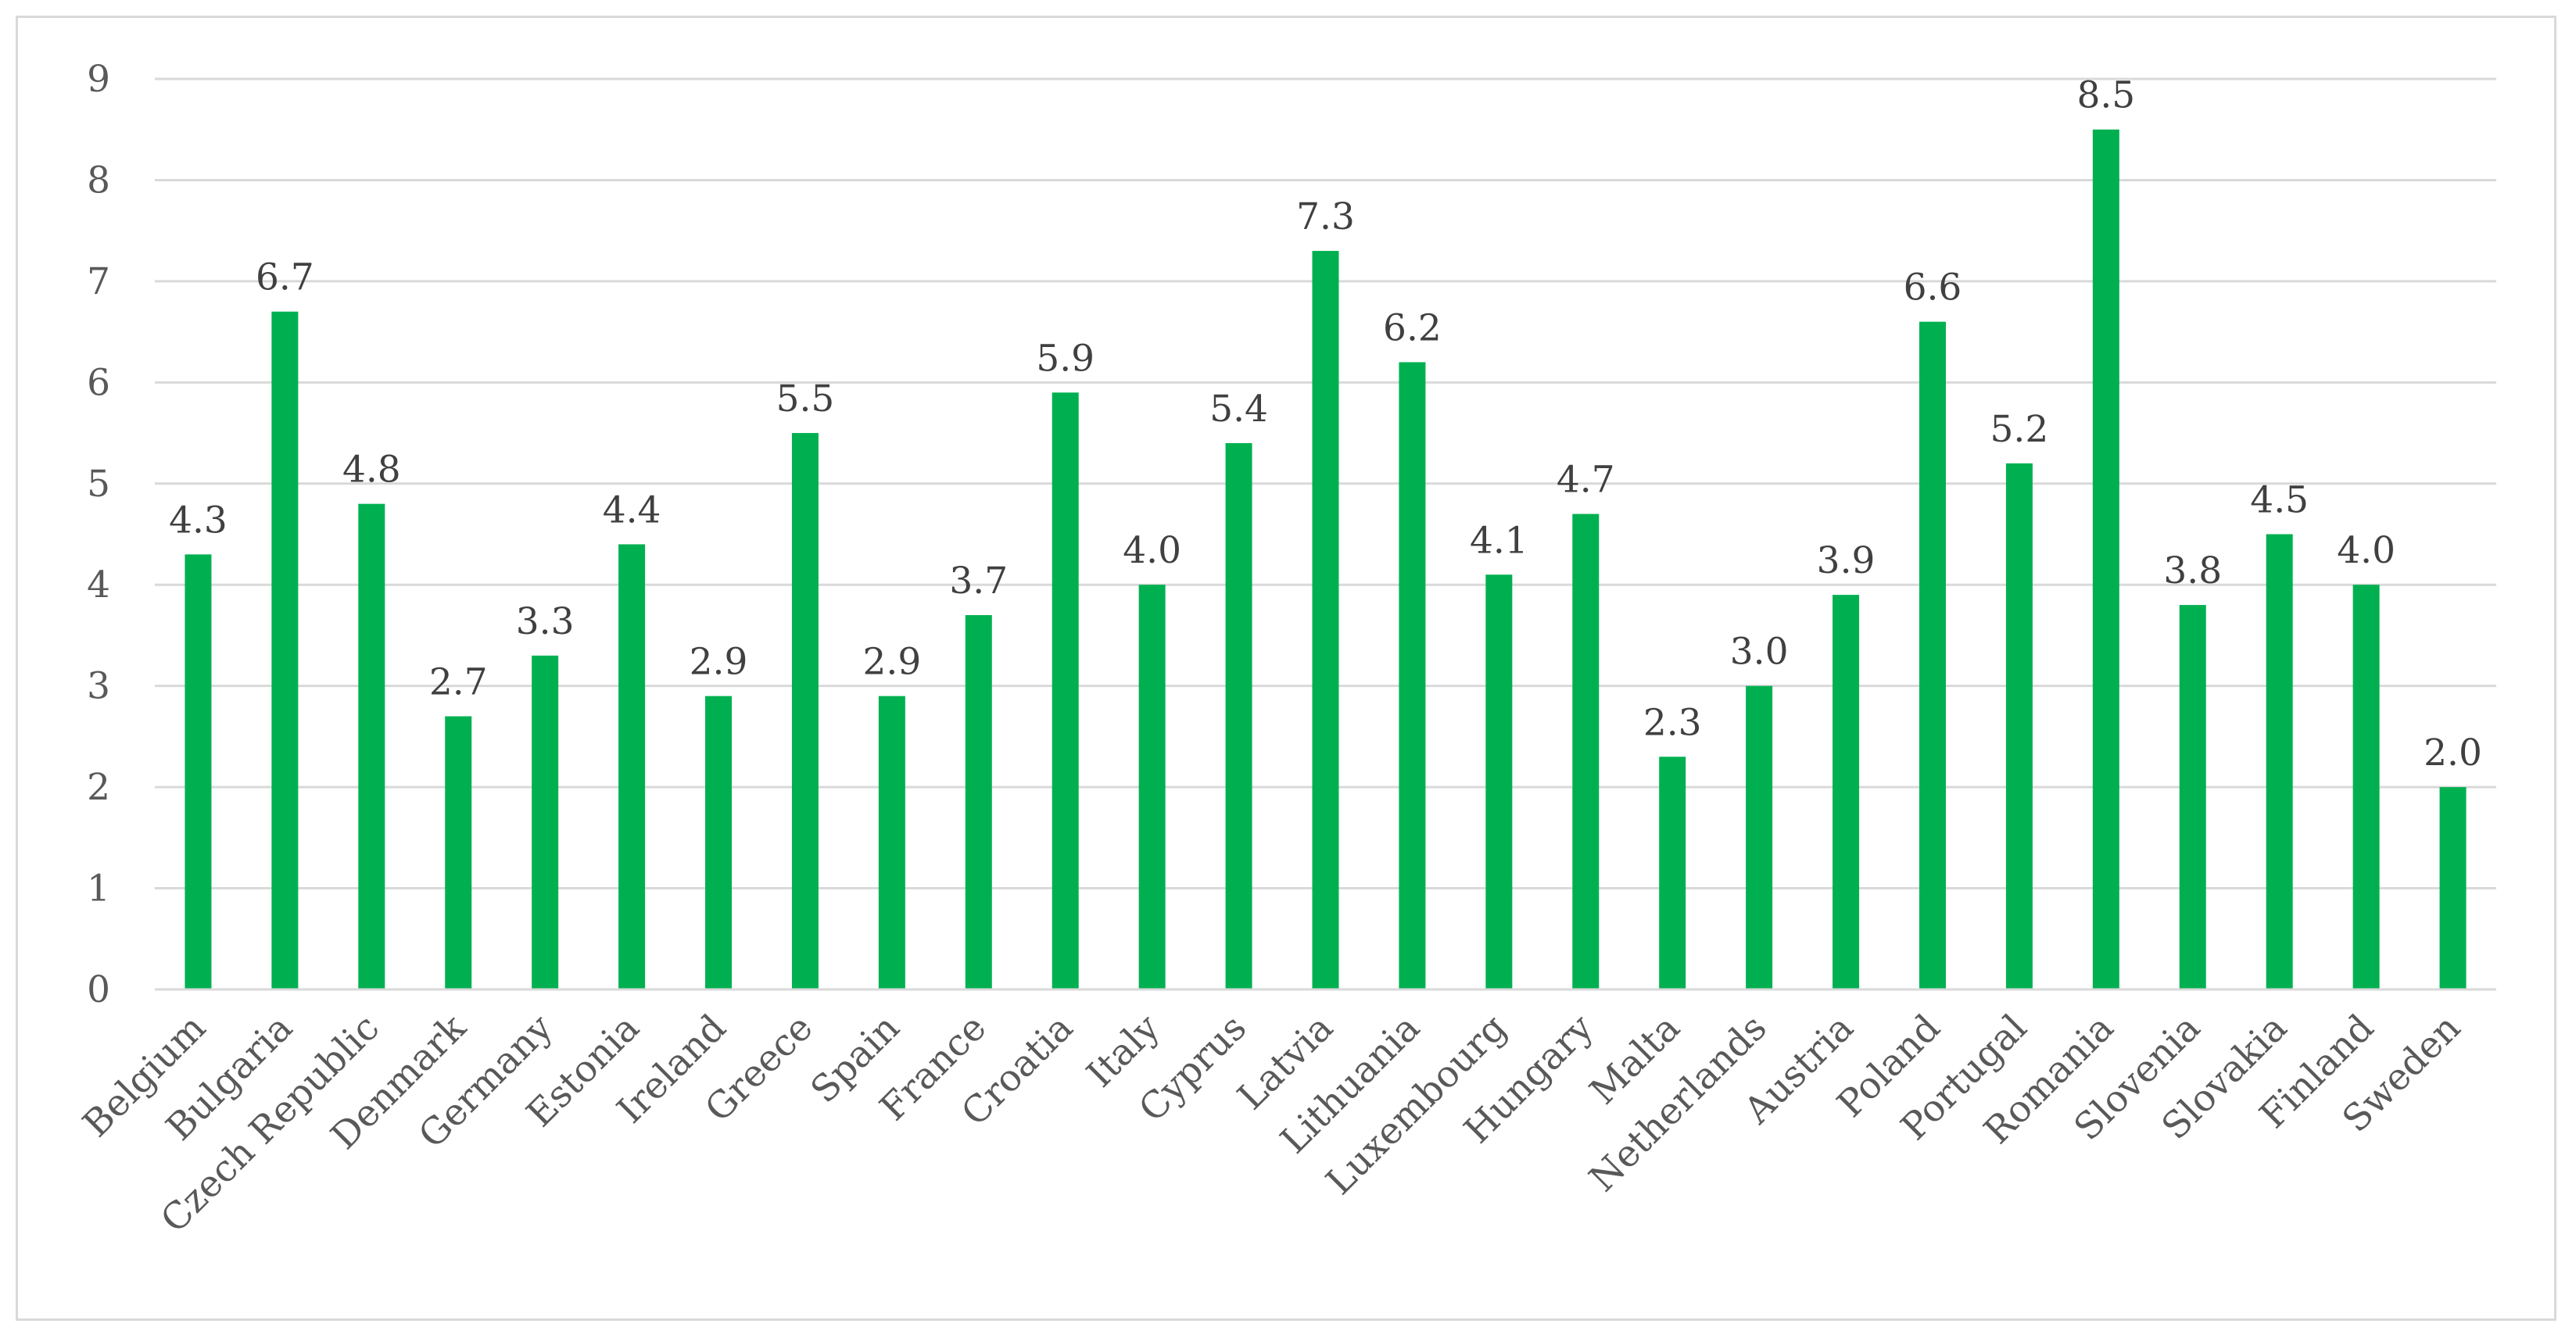 This screenshot has width=2576, height=1338. Describe the element at coordinates (2105, 559) in the screenshot. I see `bar-romania` at that location.